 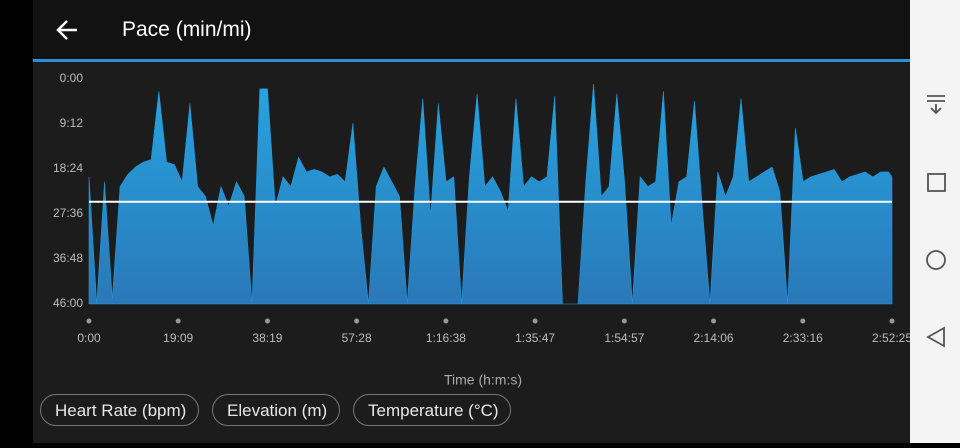 What do you see at coordinates (276, 410) in the screenshot?
I see `elevation-button: Elevation (m)` at bounding box center [276, 410].